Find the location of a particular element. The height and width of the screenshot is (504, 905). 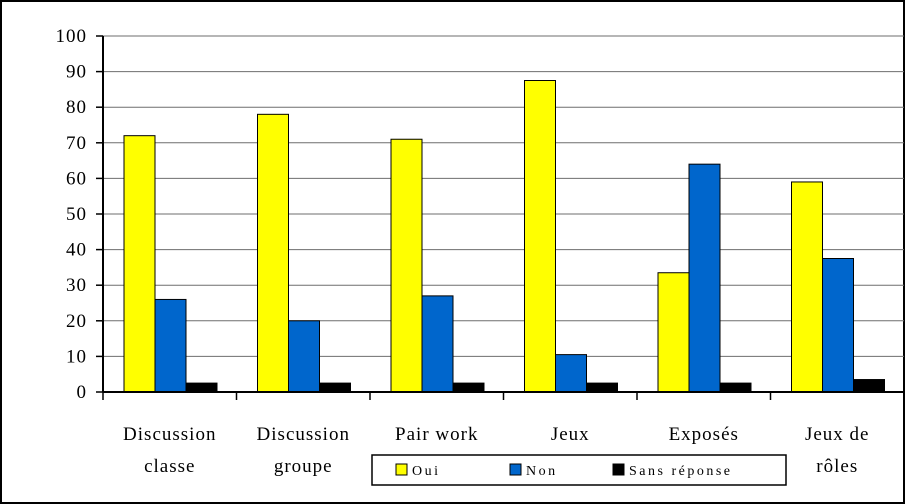

legend-label: Non is located at coordinates (542, 471).